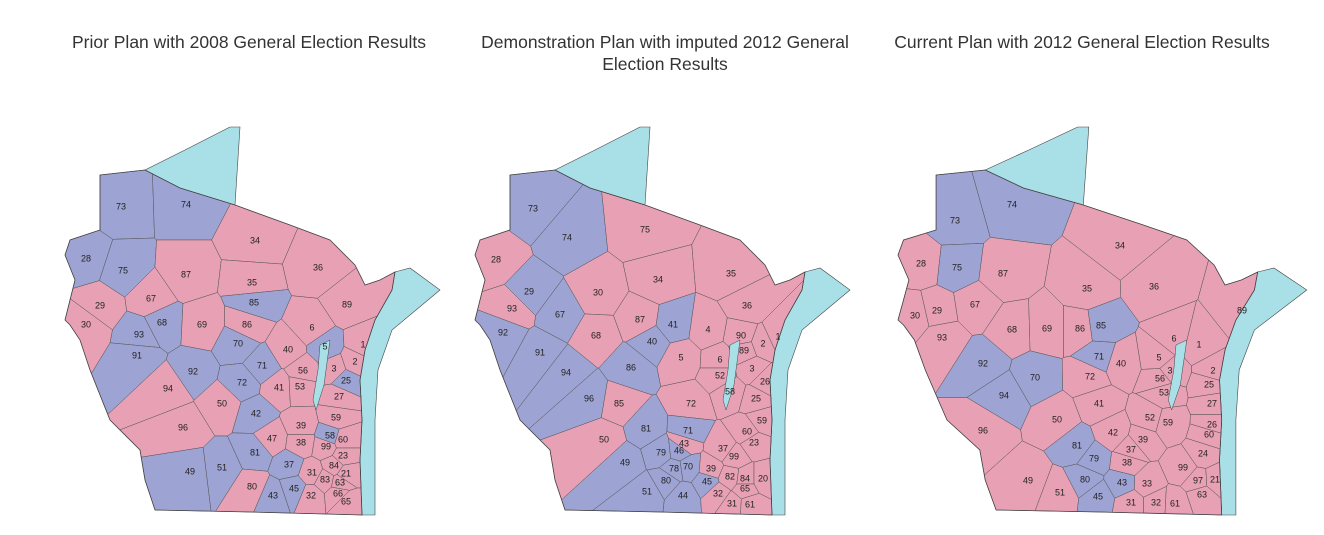 The image size is (1324, 535). I want to click on district-label: 4, so click(707, 329).